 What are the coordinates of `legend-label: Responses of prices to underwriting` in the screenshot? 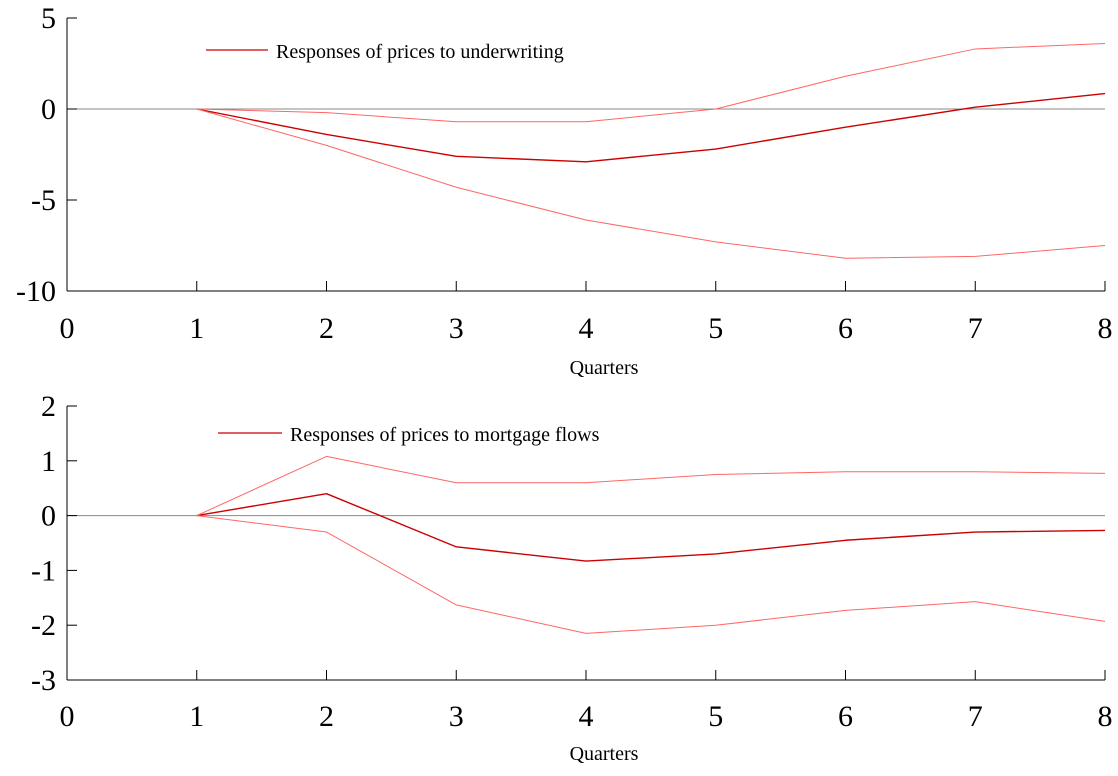 It's located at (420, 52).